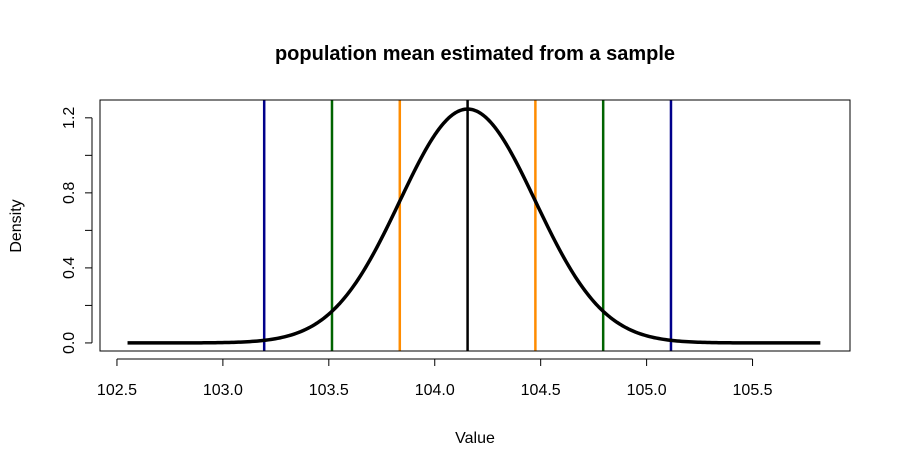 The image size is (900, 475). I want to click on x-tick-label: 104.0, so click(435, 390).